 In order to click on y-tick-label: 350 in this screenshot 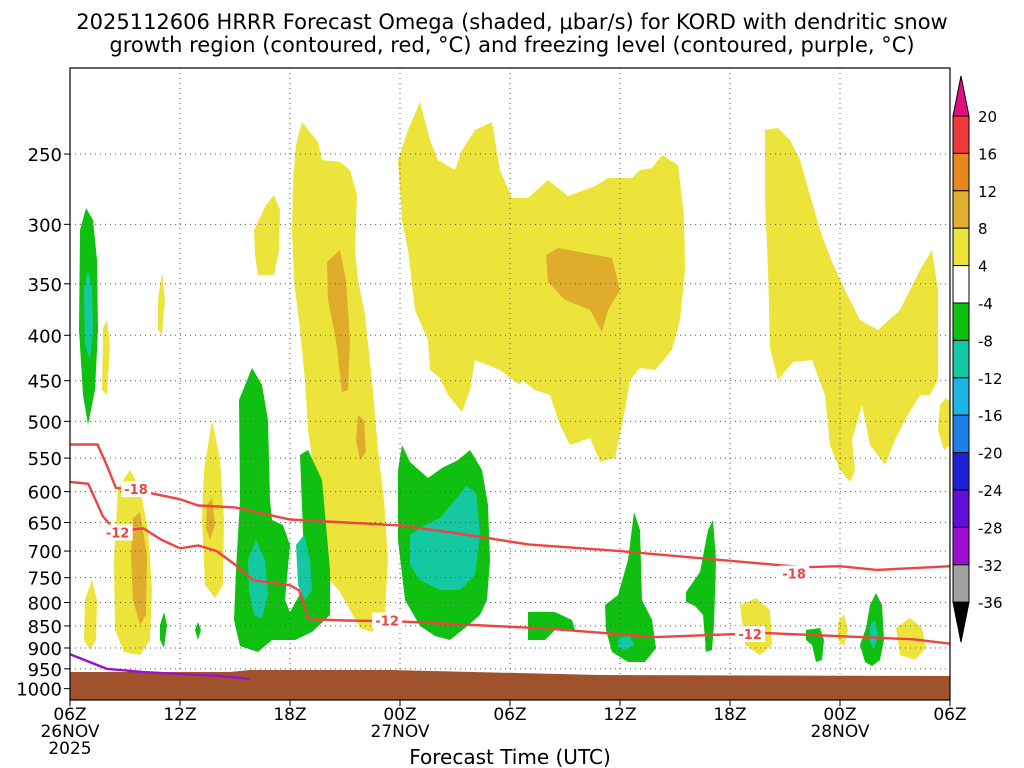, I will do `click(45, 285)`.